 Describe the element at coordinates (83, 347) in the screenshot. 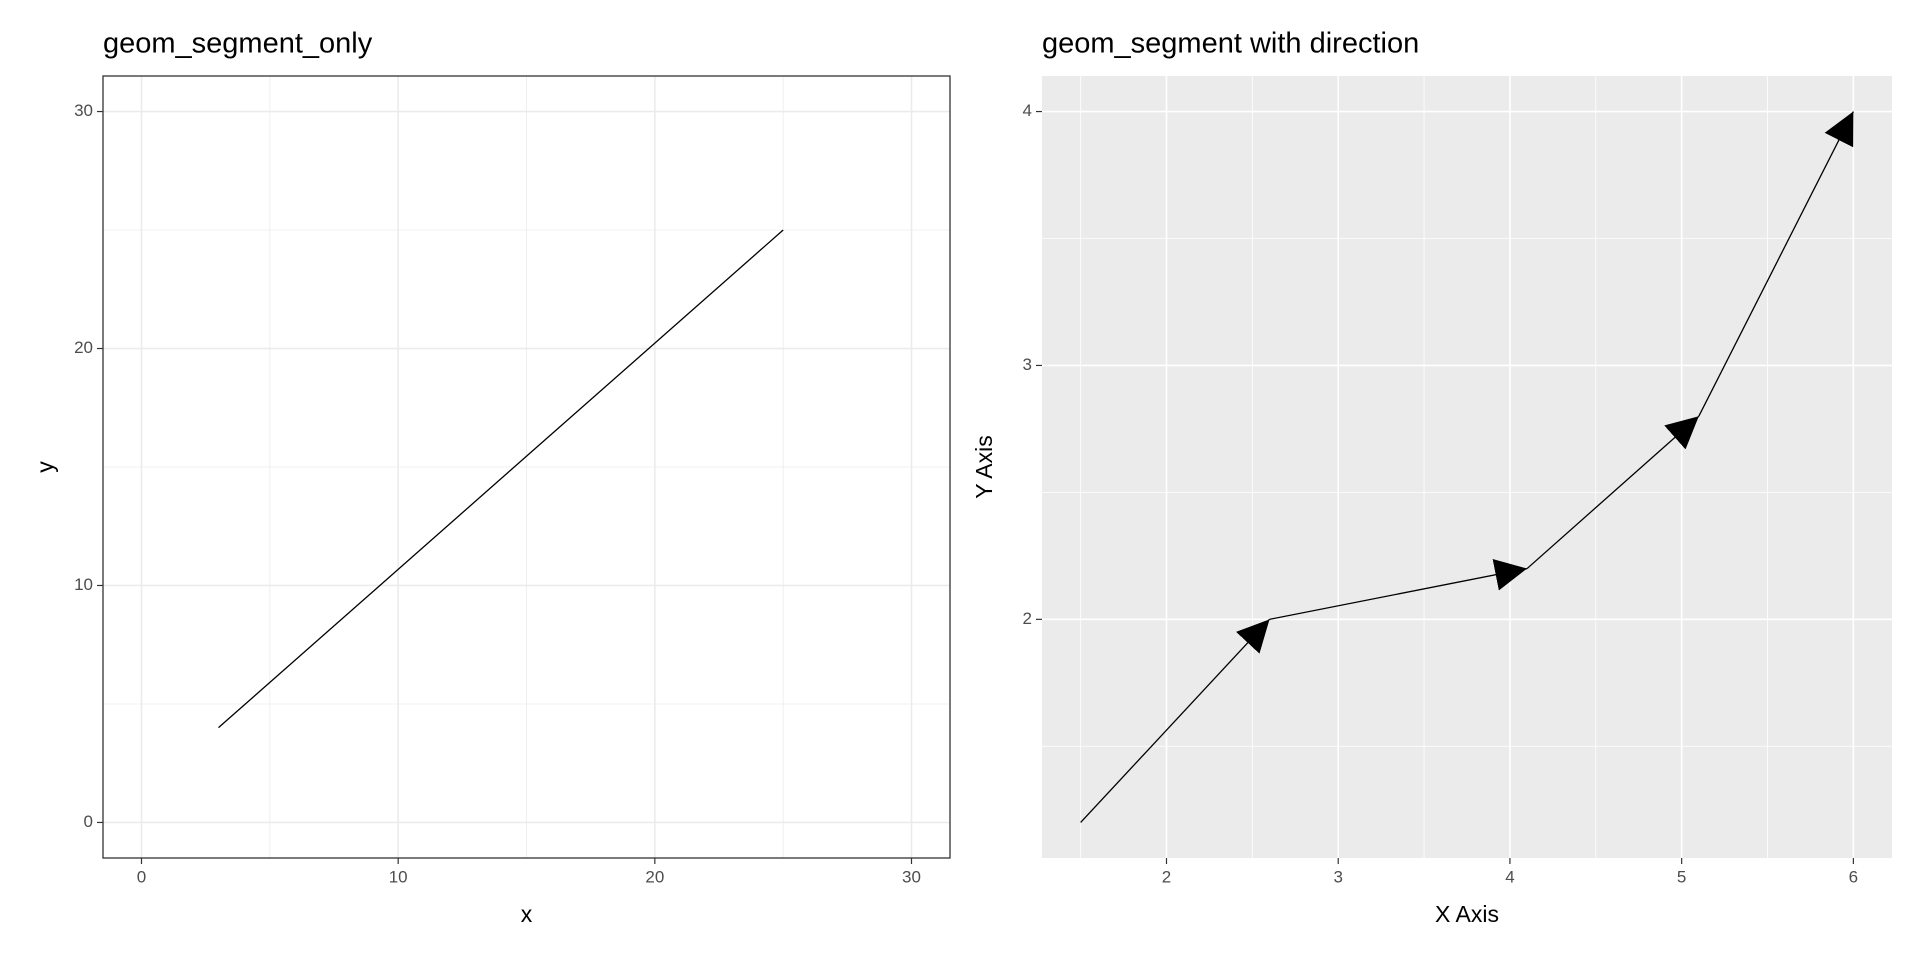

I see `y-tick-label: 20` at that location.